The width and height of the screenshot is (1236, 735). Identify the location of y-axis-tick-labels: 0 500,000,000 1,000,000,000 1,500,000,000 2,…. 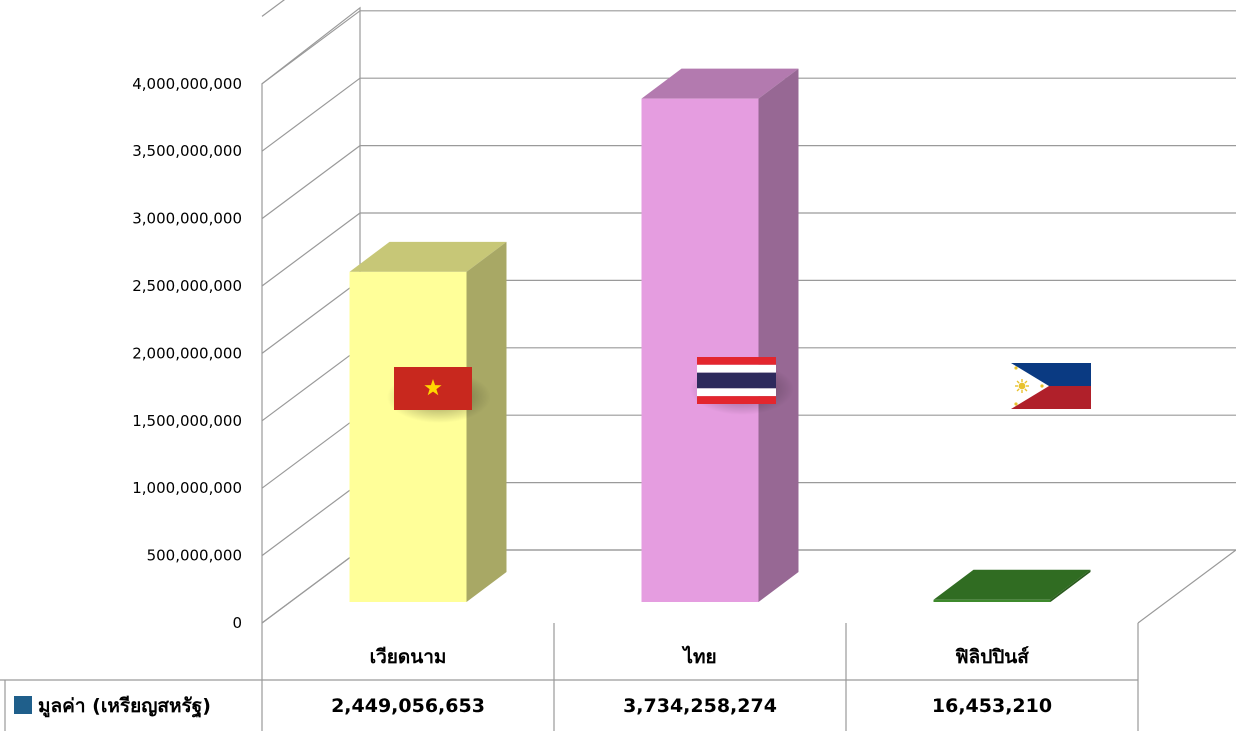
(187, 353).